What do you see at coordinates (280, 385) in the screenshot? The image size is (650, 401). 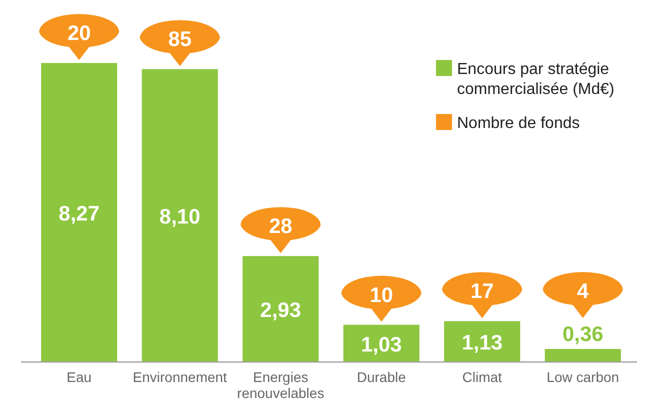 I see `x-tick-label: Energies renouvelables` at bounding box center [280, 385].